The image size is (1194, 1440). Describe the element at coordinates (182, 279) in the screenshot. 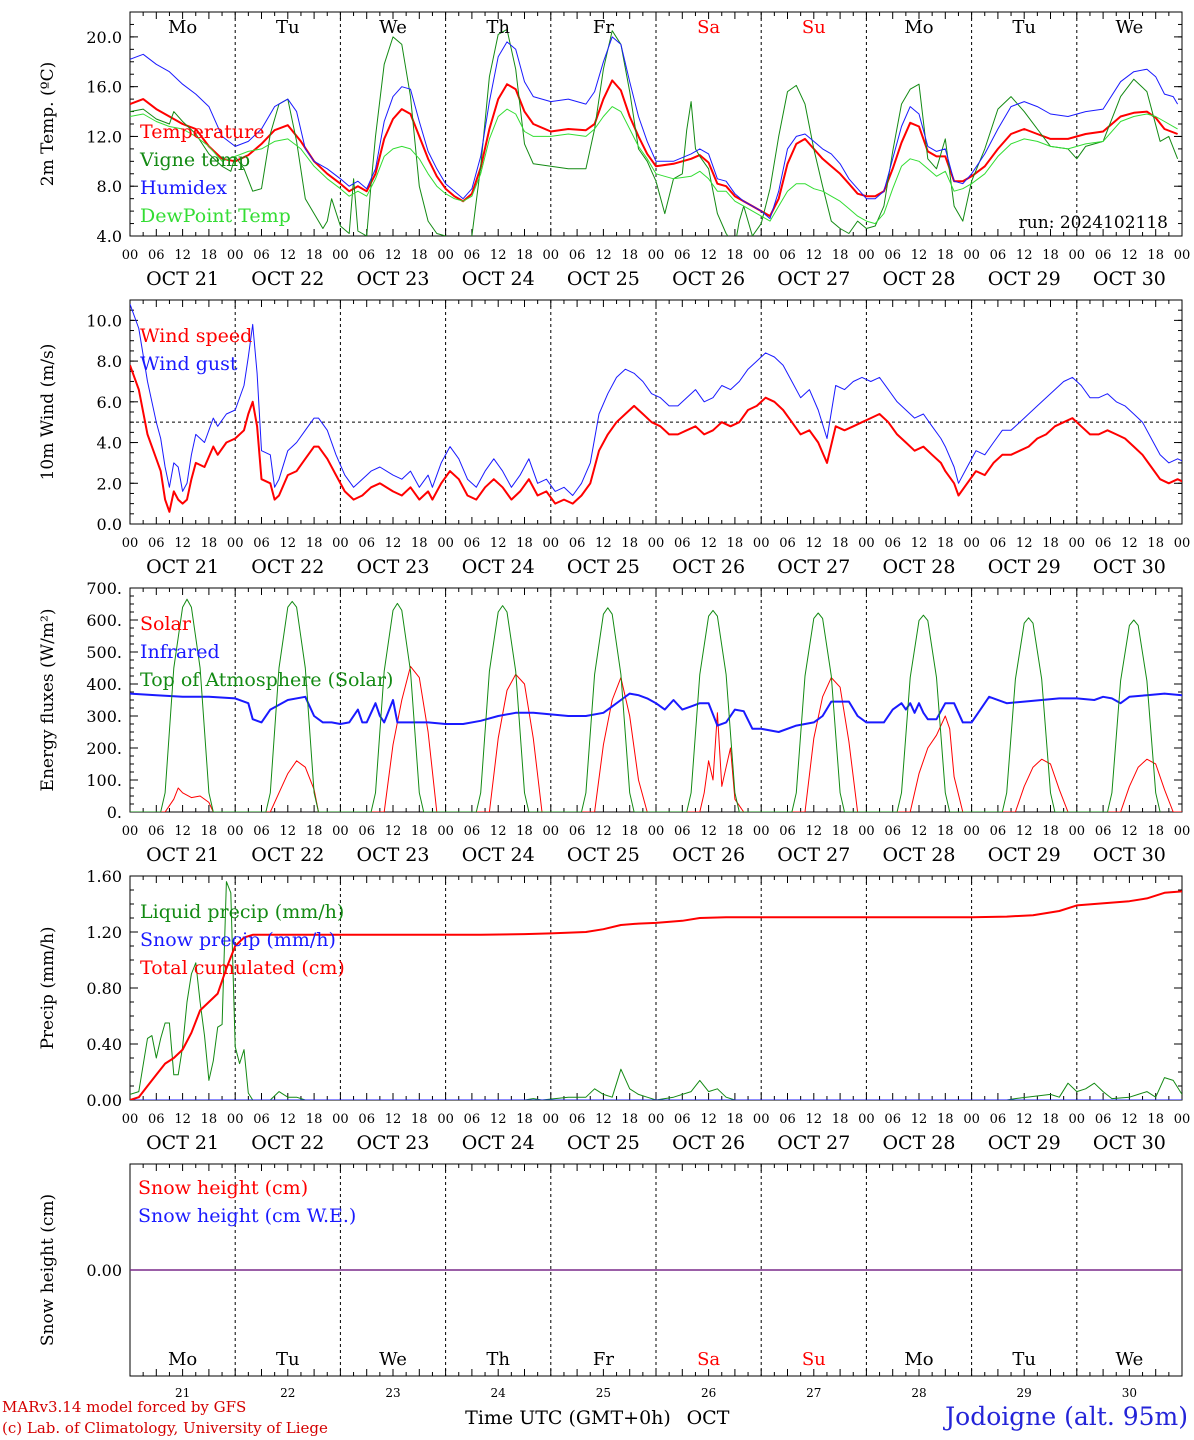

I see `date-label: OCT 21` at that location.